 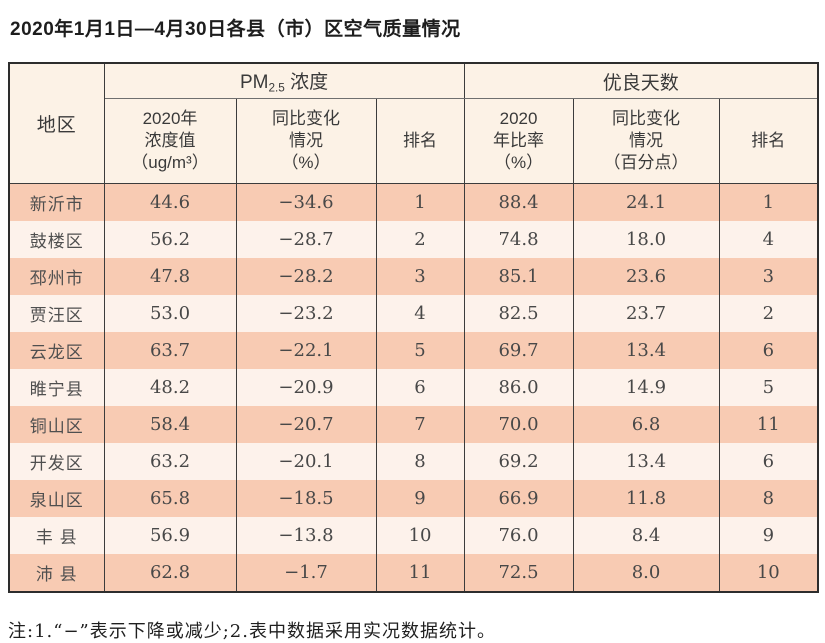 What do you see at coordinates (518, 276) in the screenshot?
I see `good-ratio-cell: 85.1` at bounding box center [518, 276].